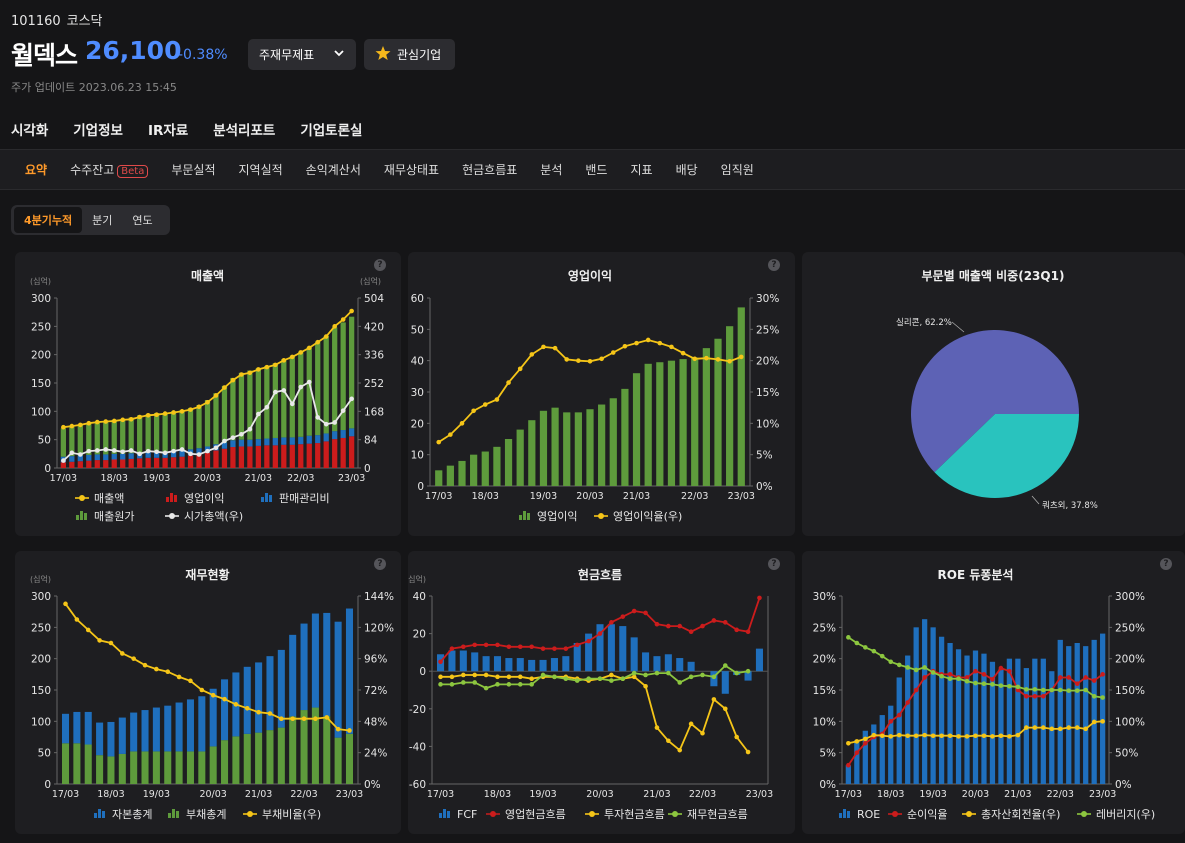 This screenshot has width=1185, height=843. I want to click on subtab-dividend: 배당, so click(686, 170).